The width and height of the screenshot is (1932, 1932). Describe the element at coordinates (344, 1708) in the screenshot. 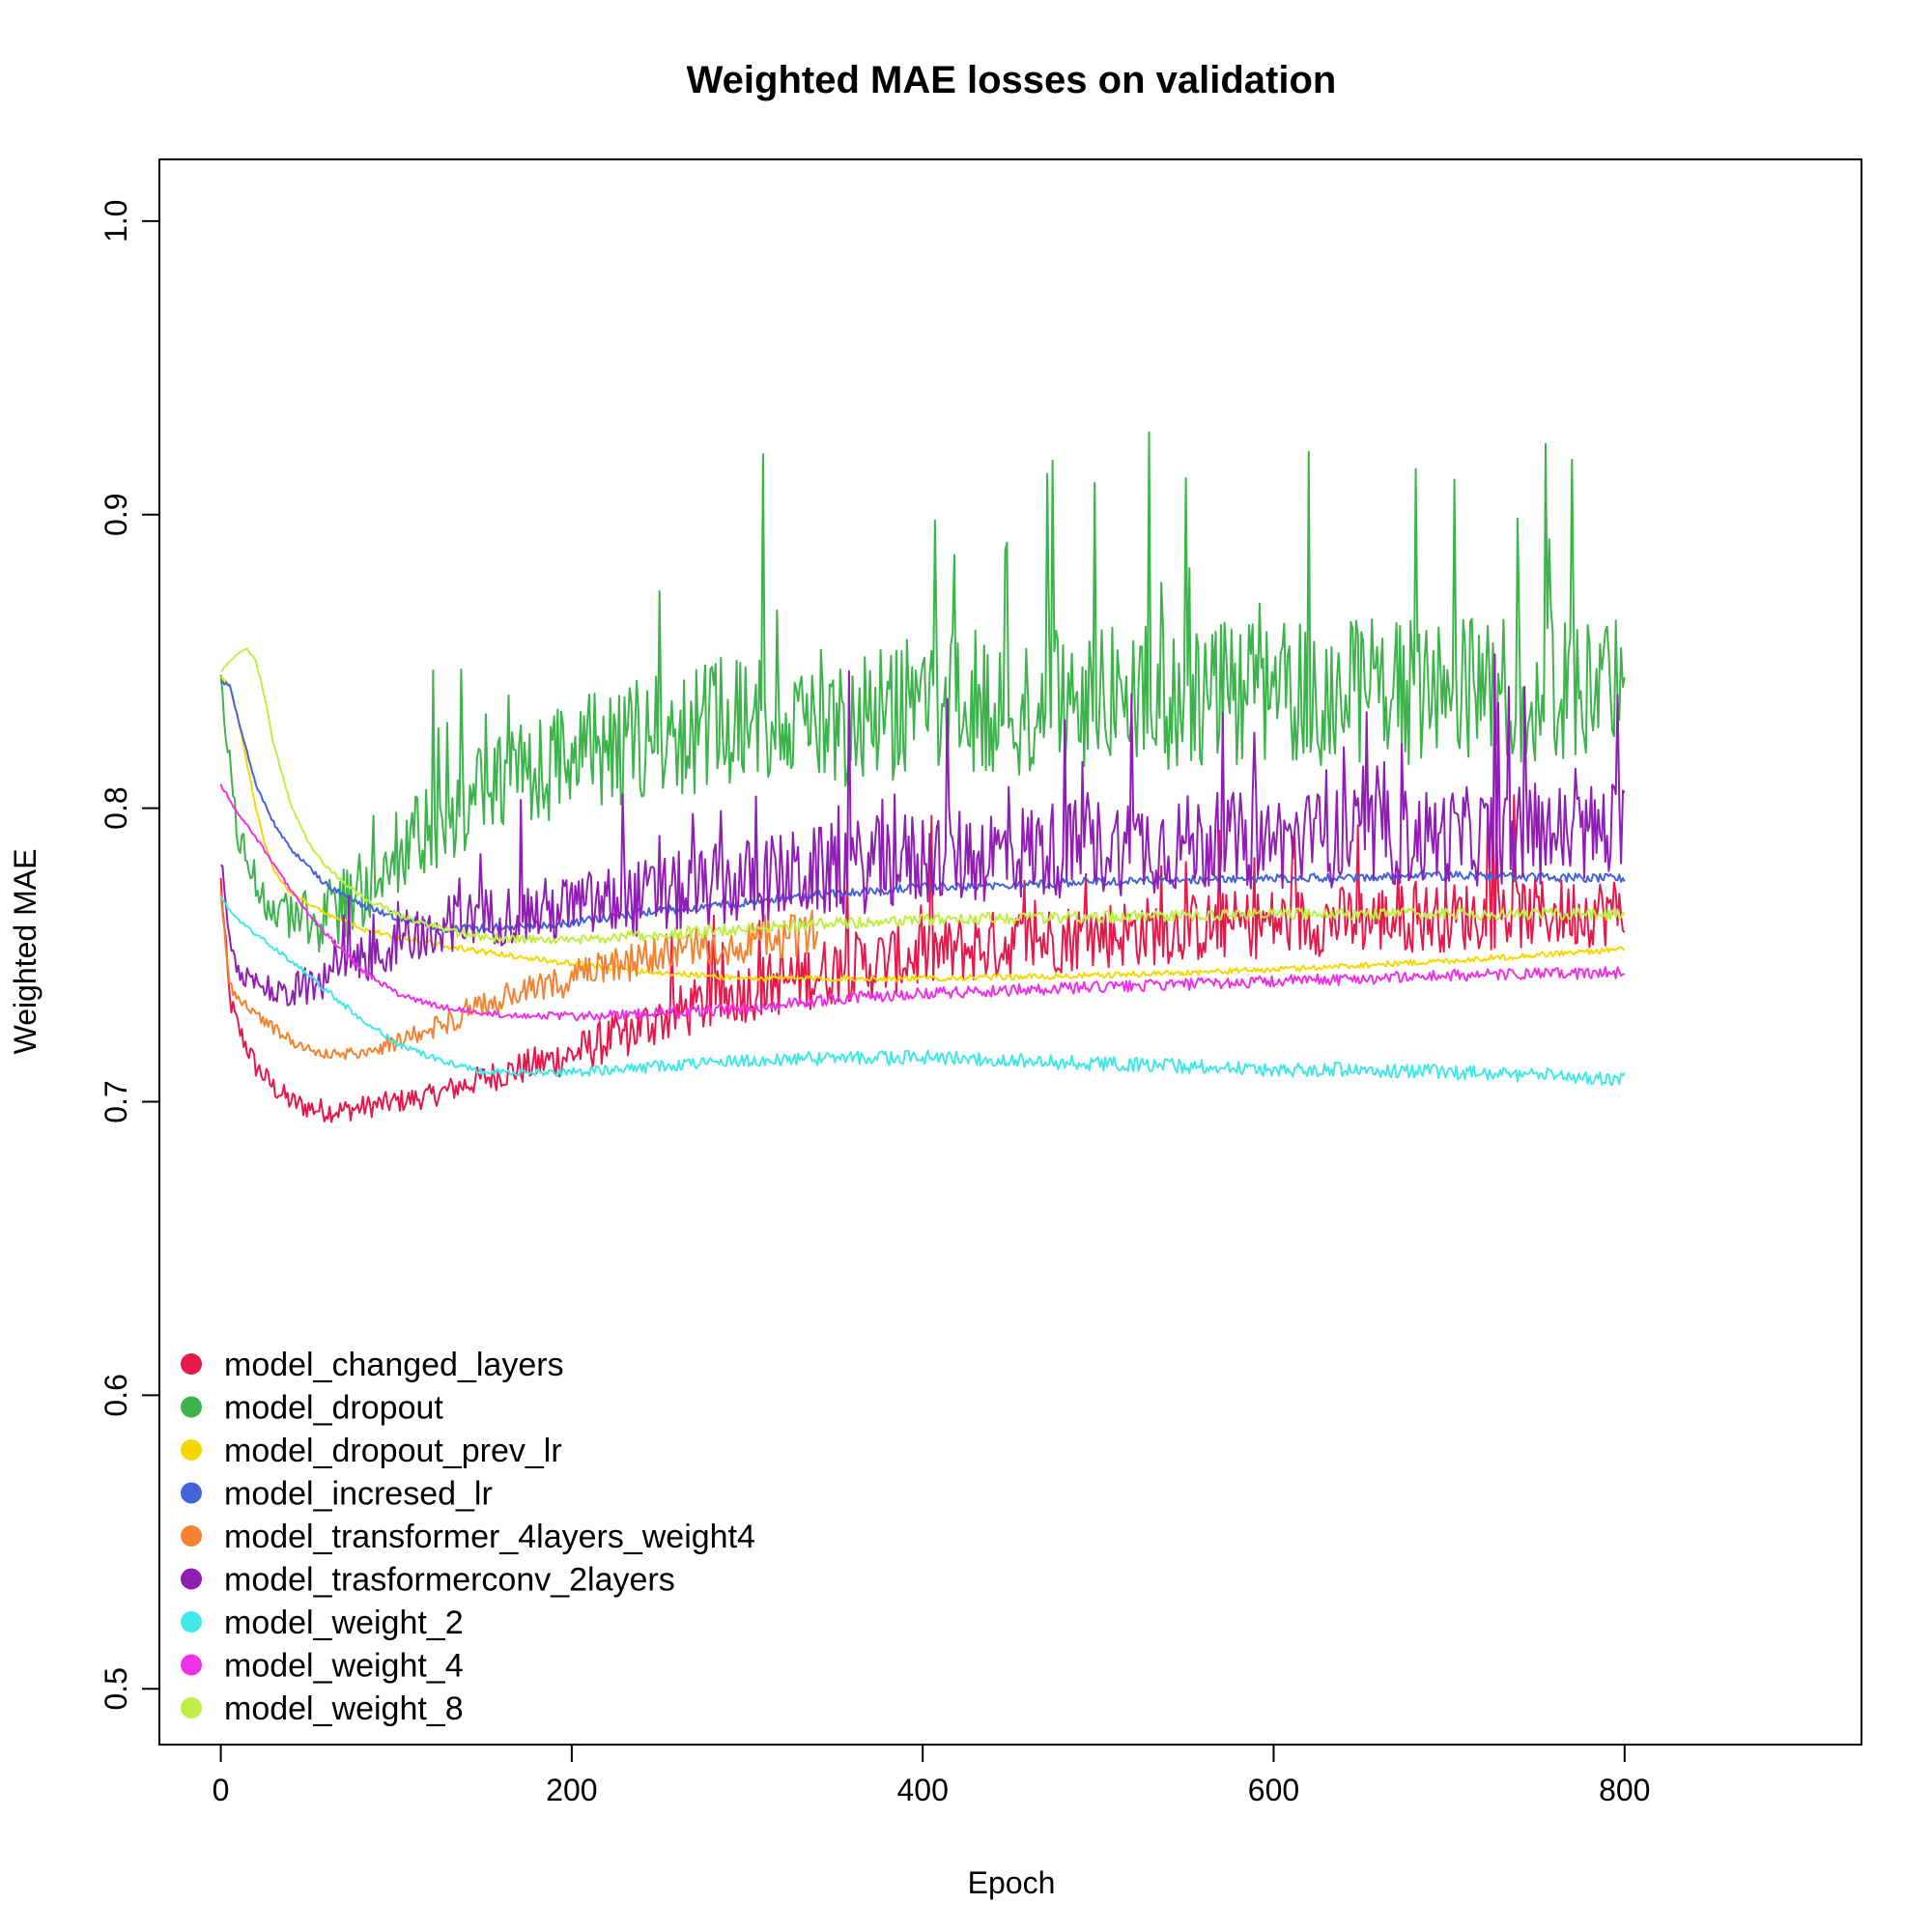

I see `legend-label: model_weight_8` at that location.